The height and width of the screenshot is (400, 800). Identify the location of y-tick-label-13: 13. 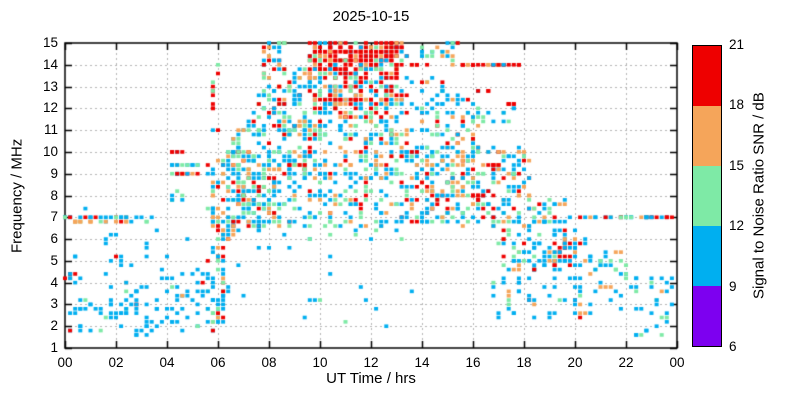
(50, 86).